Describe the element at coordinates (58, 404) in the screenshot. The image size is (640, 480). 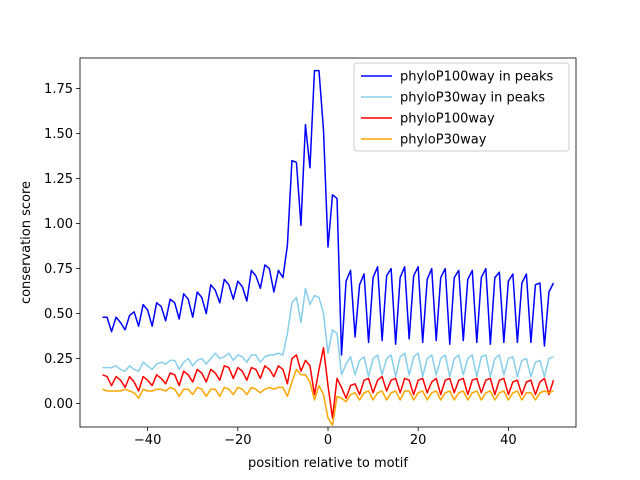
I see `y-tick-label: 0.00` at that location.